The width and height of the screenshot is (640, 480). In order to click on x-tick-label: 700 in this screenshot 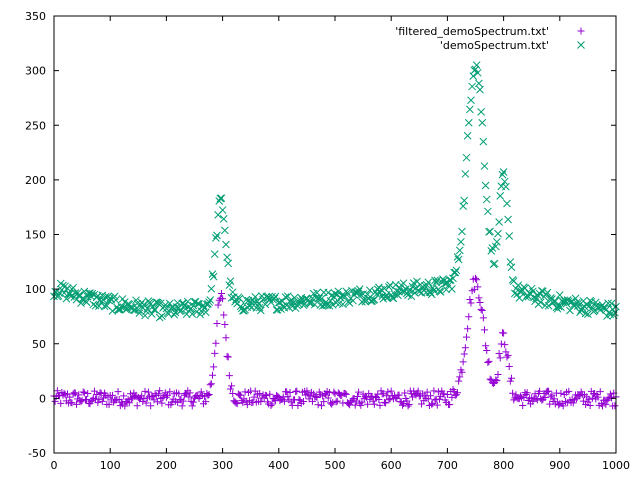, I will do `click(447, 465)`.